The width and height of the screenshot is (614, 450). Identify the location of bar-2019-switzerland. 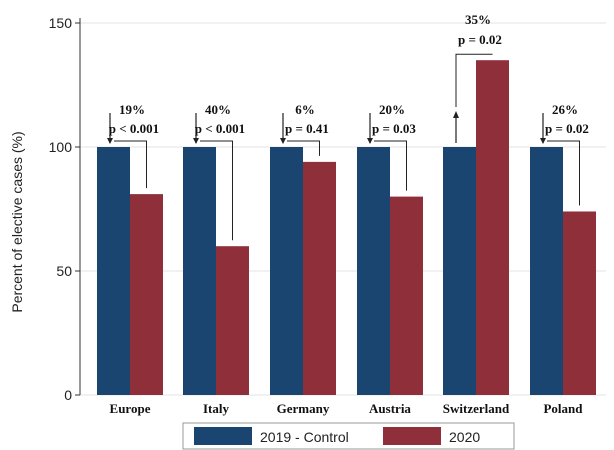
(459, 271).